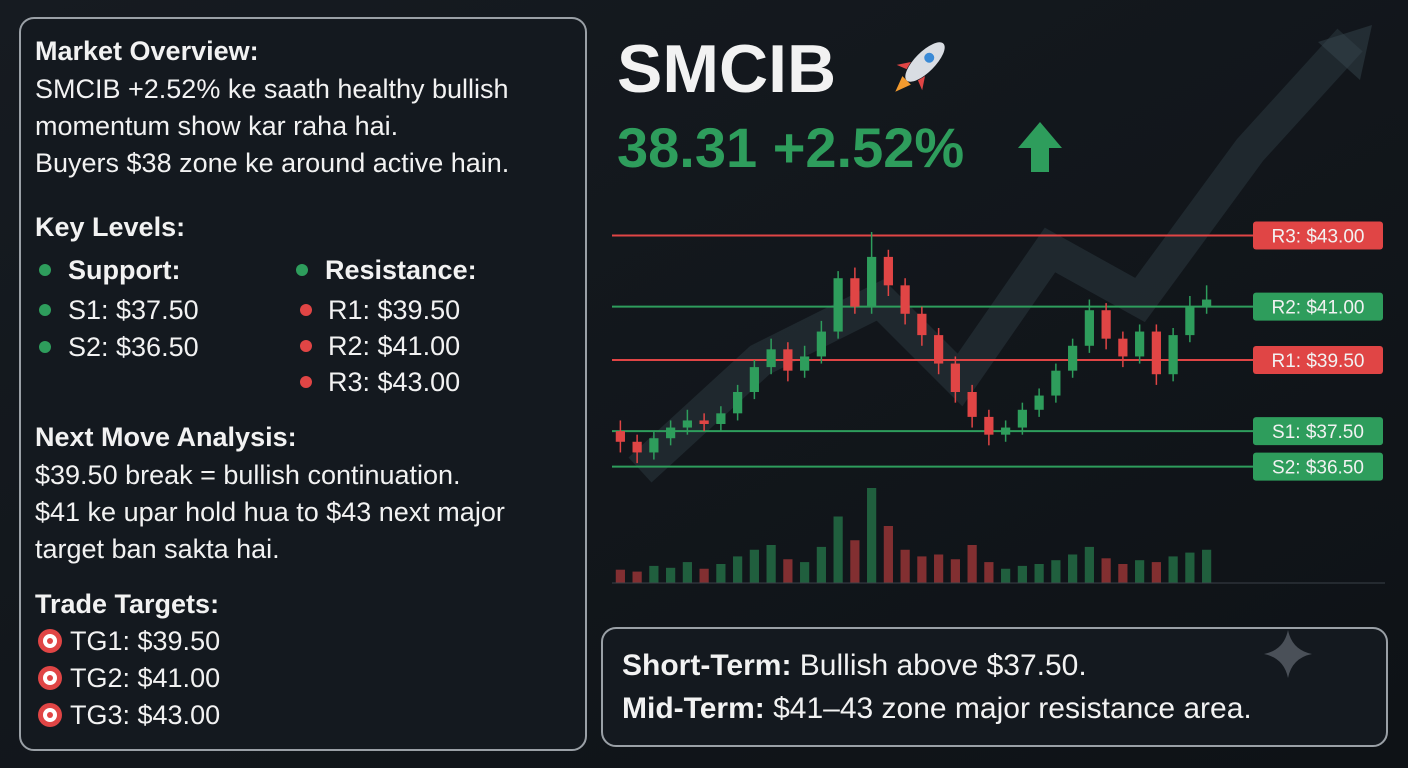  Describe the element at coordinates (248, 475) in the screenshot. I see `text-line: $39.50 break = bullish continuation.` at that location.